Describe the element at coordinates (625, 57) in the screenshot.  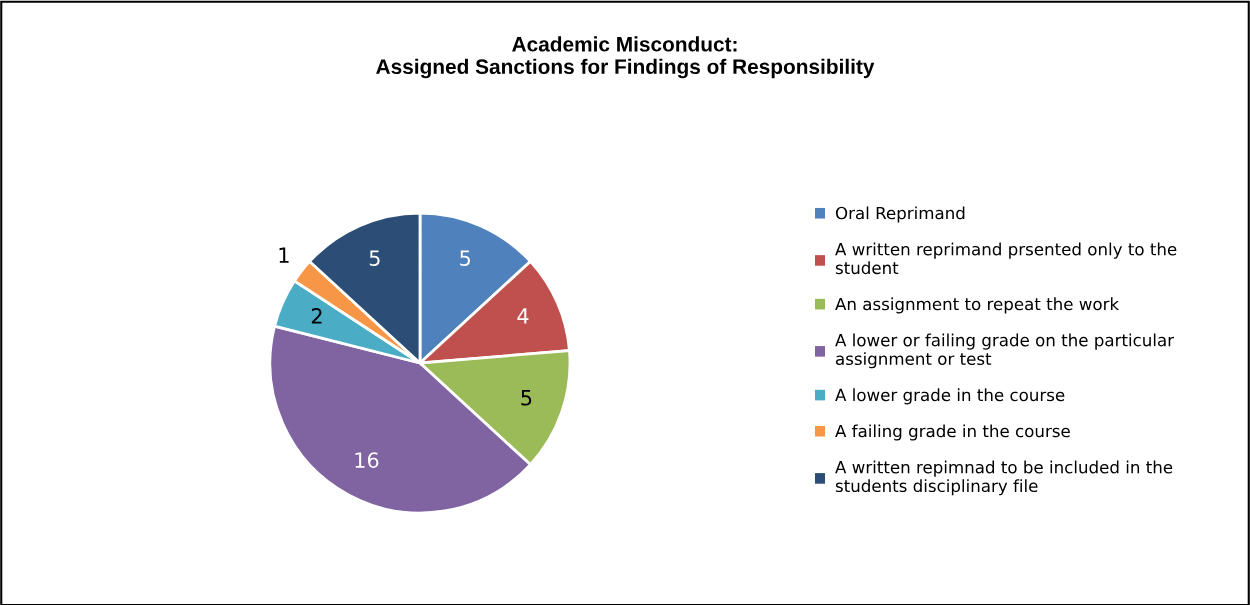
I see `chart-title: Academic Misconduct: Assigned Sanctions for Findings of Responsibility` at that location.